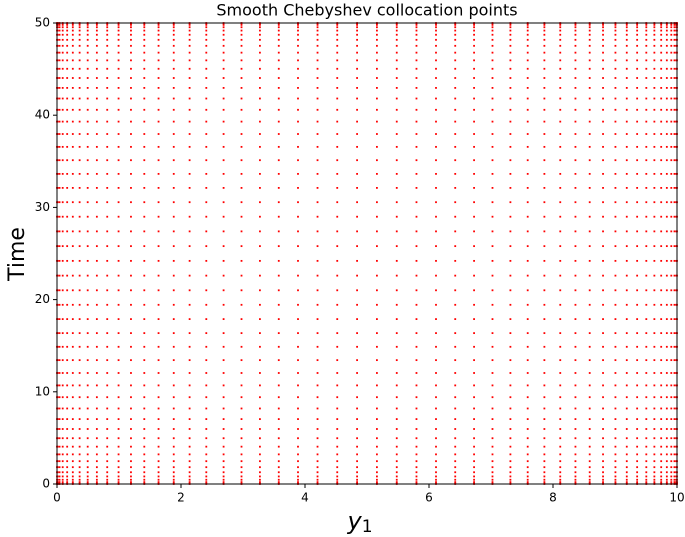 The height and width of the screenshot is (537, 685). I want to click on y-axis-label: Time, so click(17, 254).